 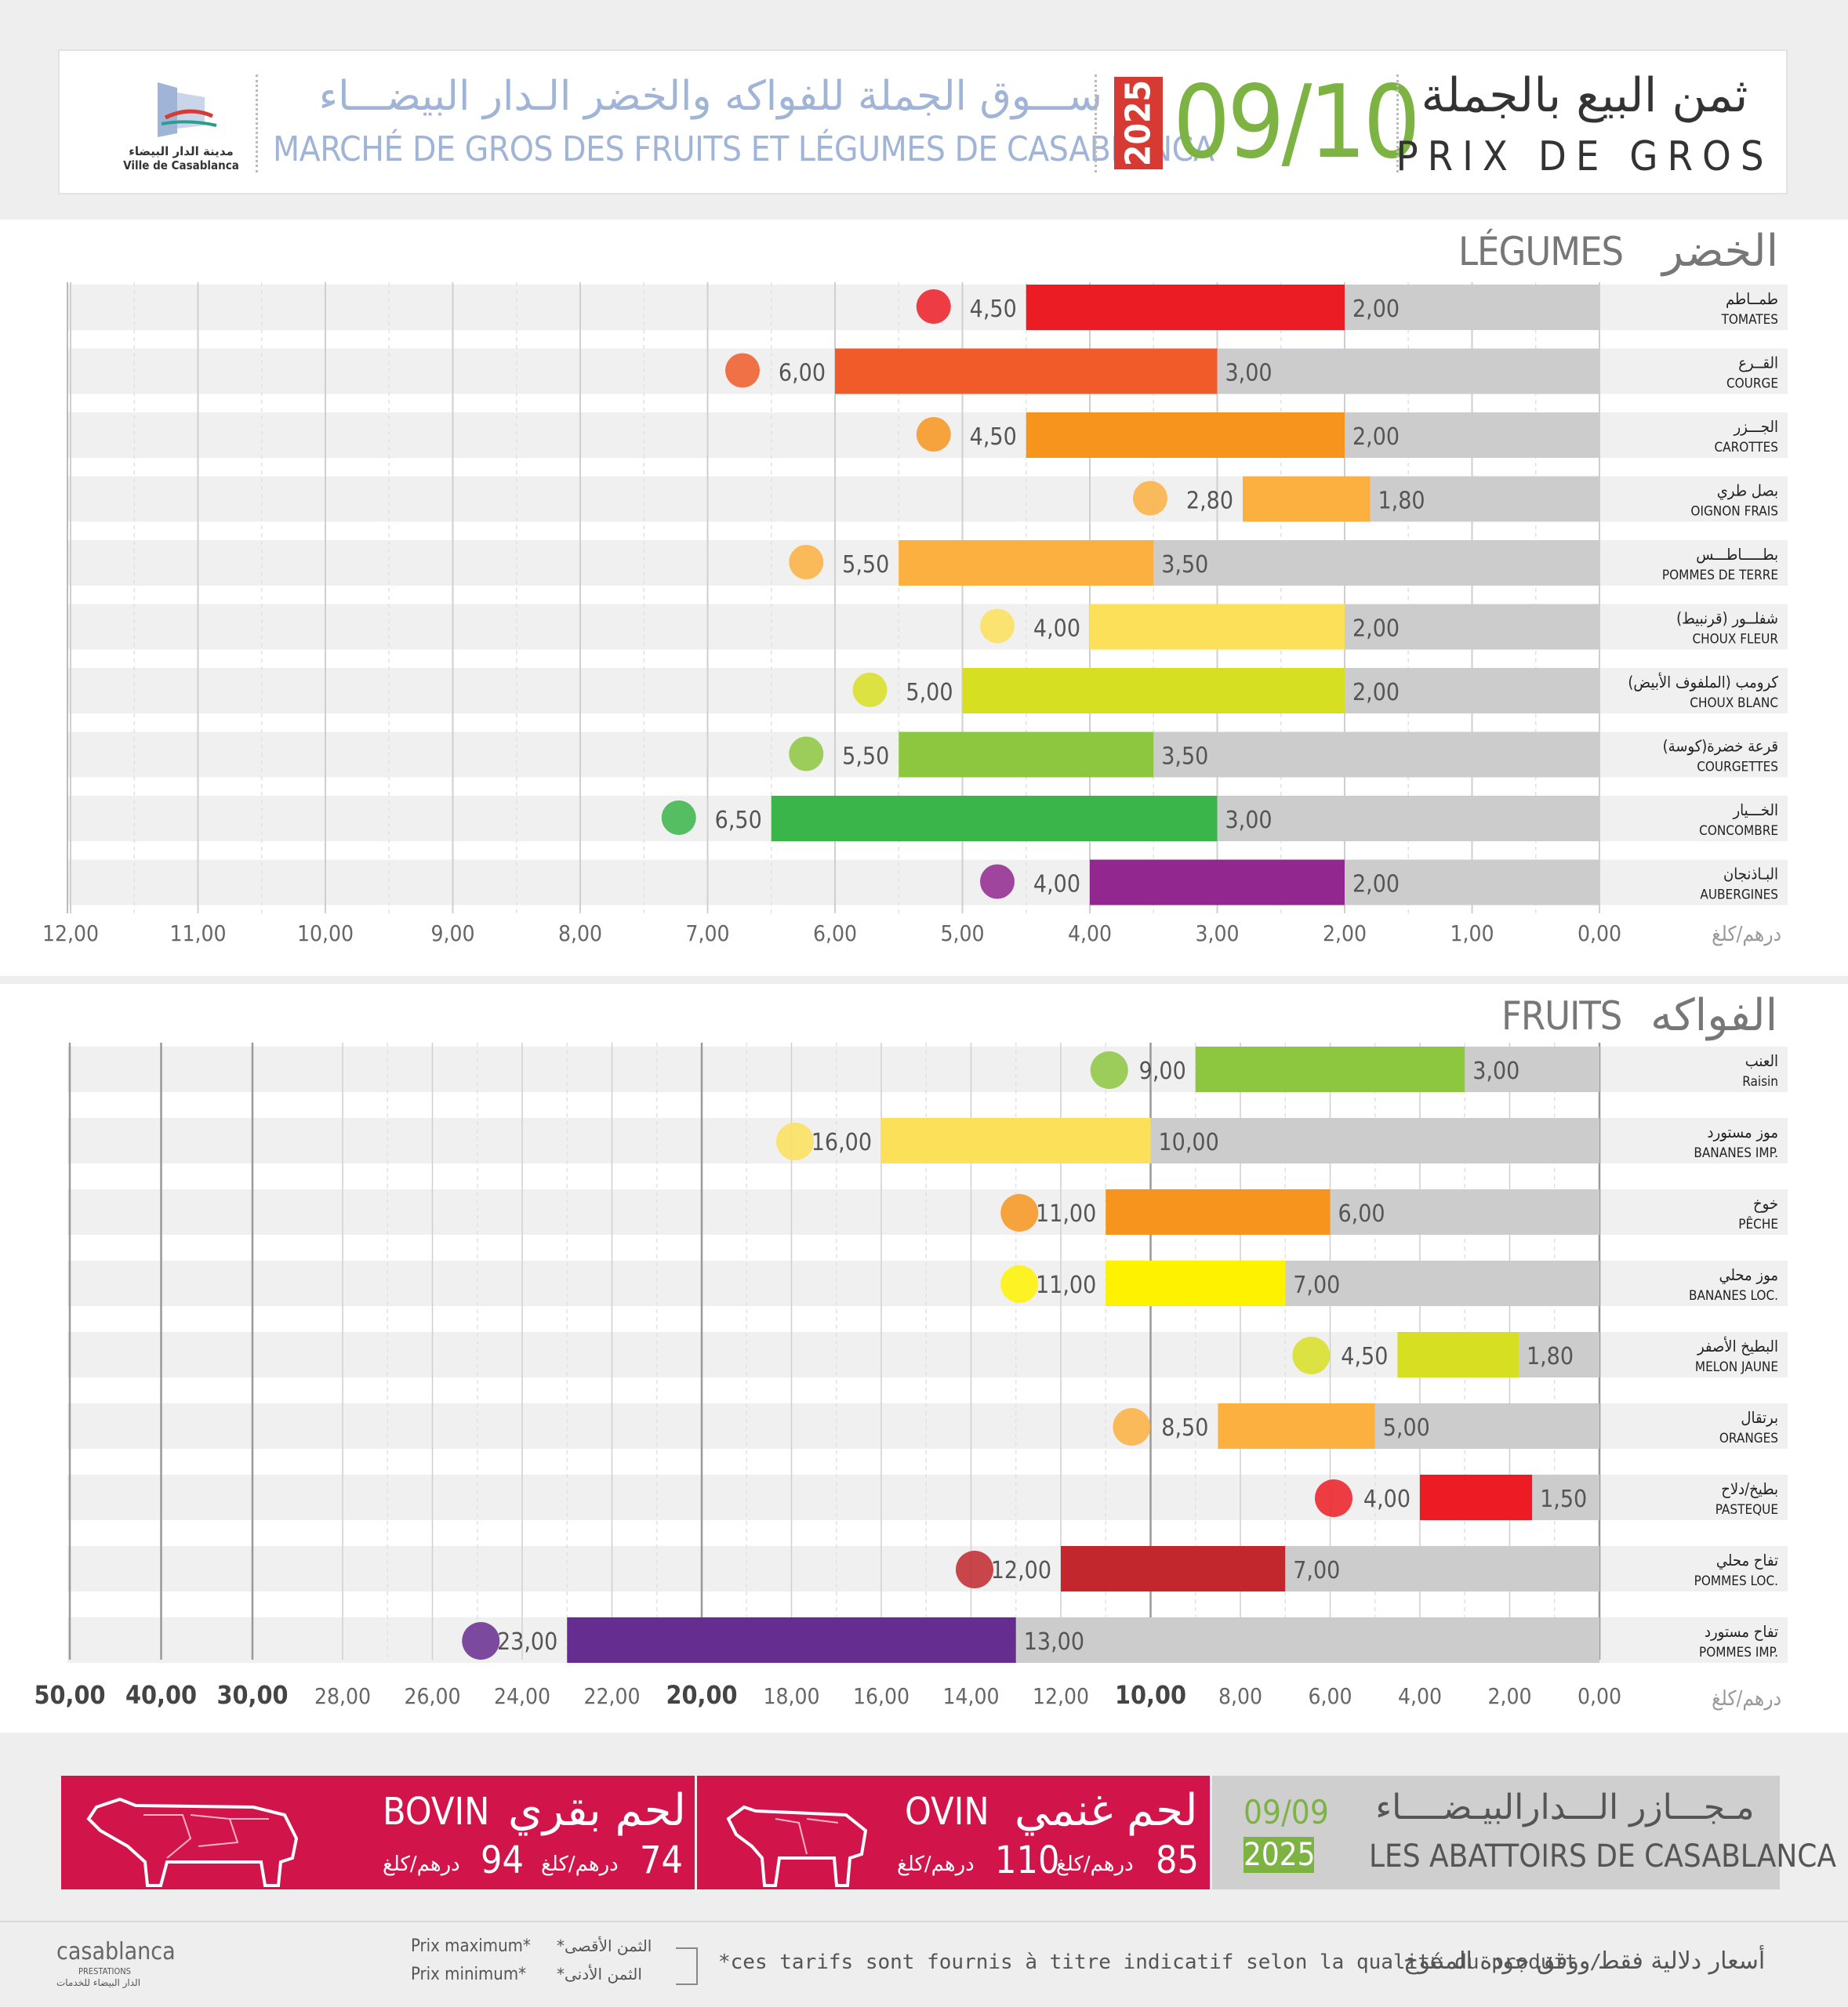 I want to click on x-tick: 7,00, so click(x=707, y=933).